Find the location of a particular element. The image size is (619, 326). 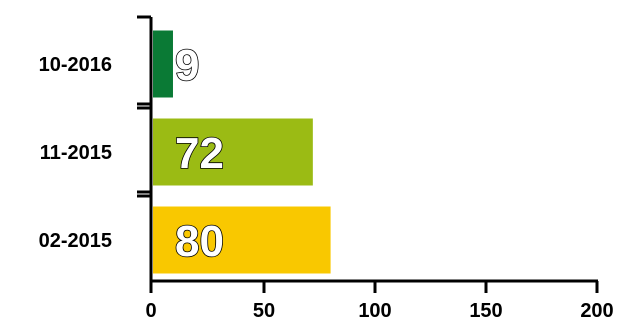

bar-10-2016 is located at coordinates (163, 64).